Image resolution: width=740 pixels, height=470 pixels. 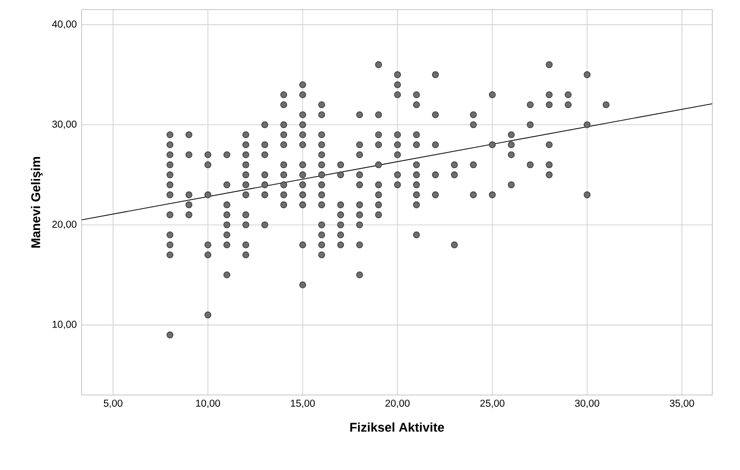 I want to click on y-tick-label: 20,00, so click(x=64, y=224).